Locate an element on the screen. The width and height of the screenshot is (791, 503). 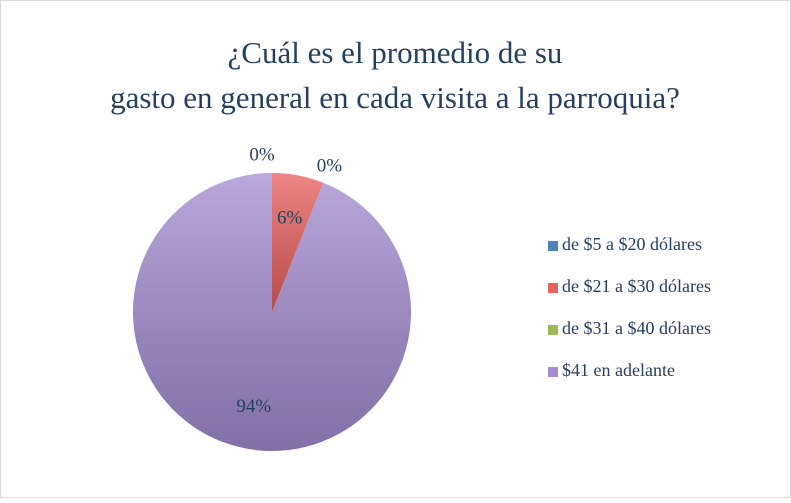
legend-label: $41 en adelante is located at coordinates (618, 370).